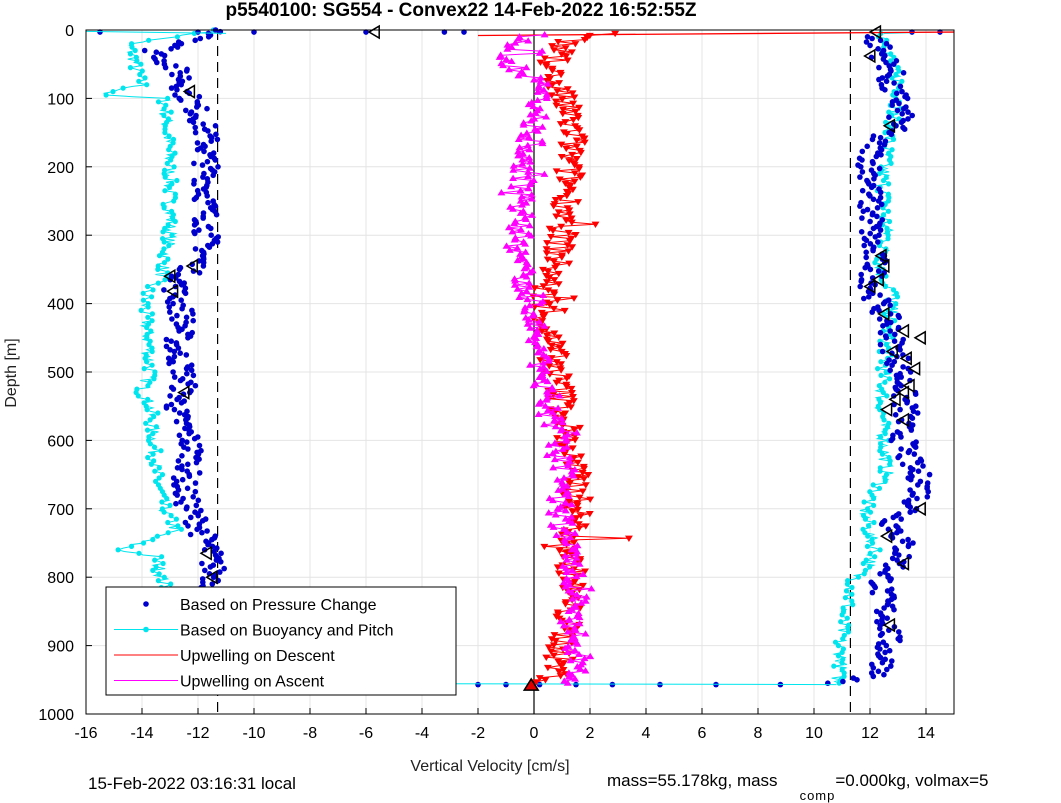  Describe the element at coordinates (156, 32) in the screenshot. I see `buoyancy-pitch-line` at that location.